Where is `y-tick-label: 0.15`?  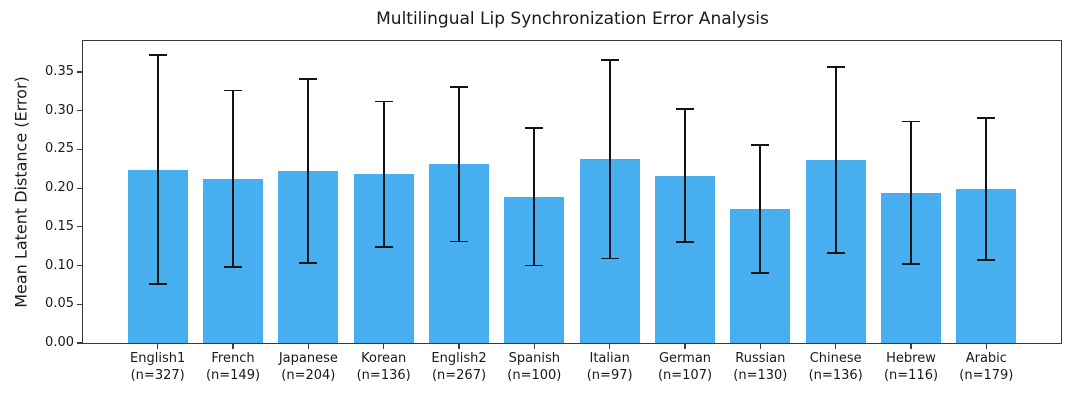
y-tick-label: 0.15 is located at coordinates (59, 226).